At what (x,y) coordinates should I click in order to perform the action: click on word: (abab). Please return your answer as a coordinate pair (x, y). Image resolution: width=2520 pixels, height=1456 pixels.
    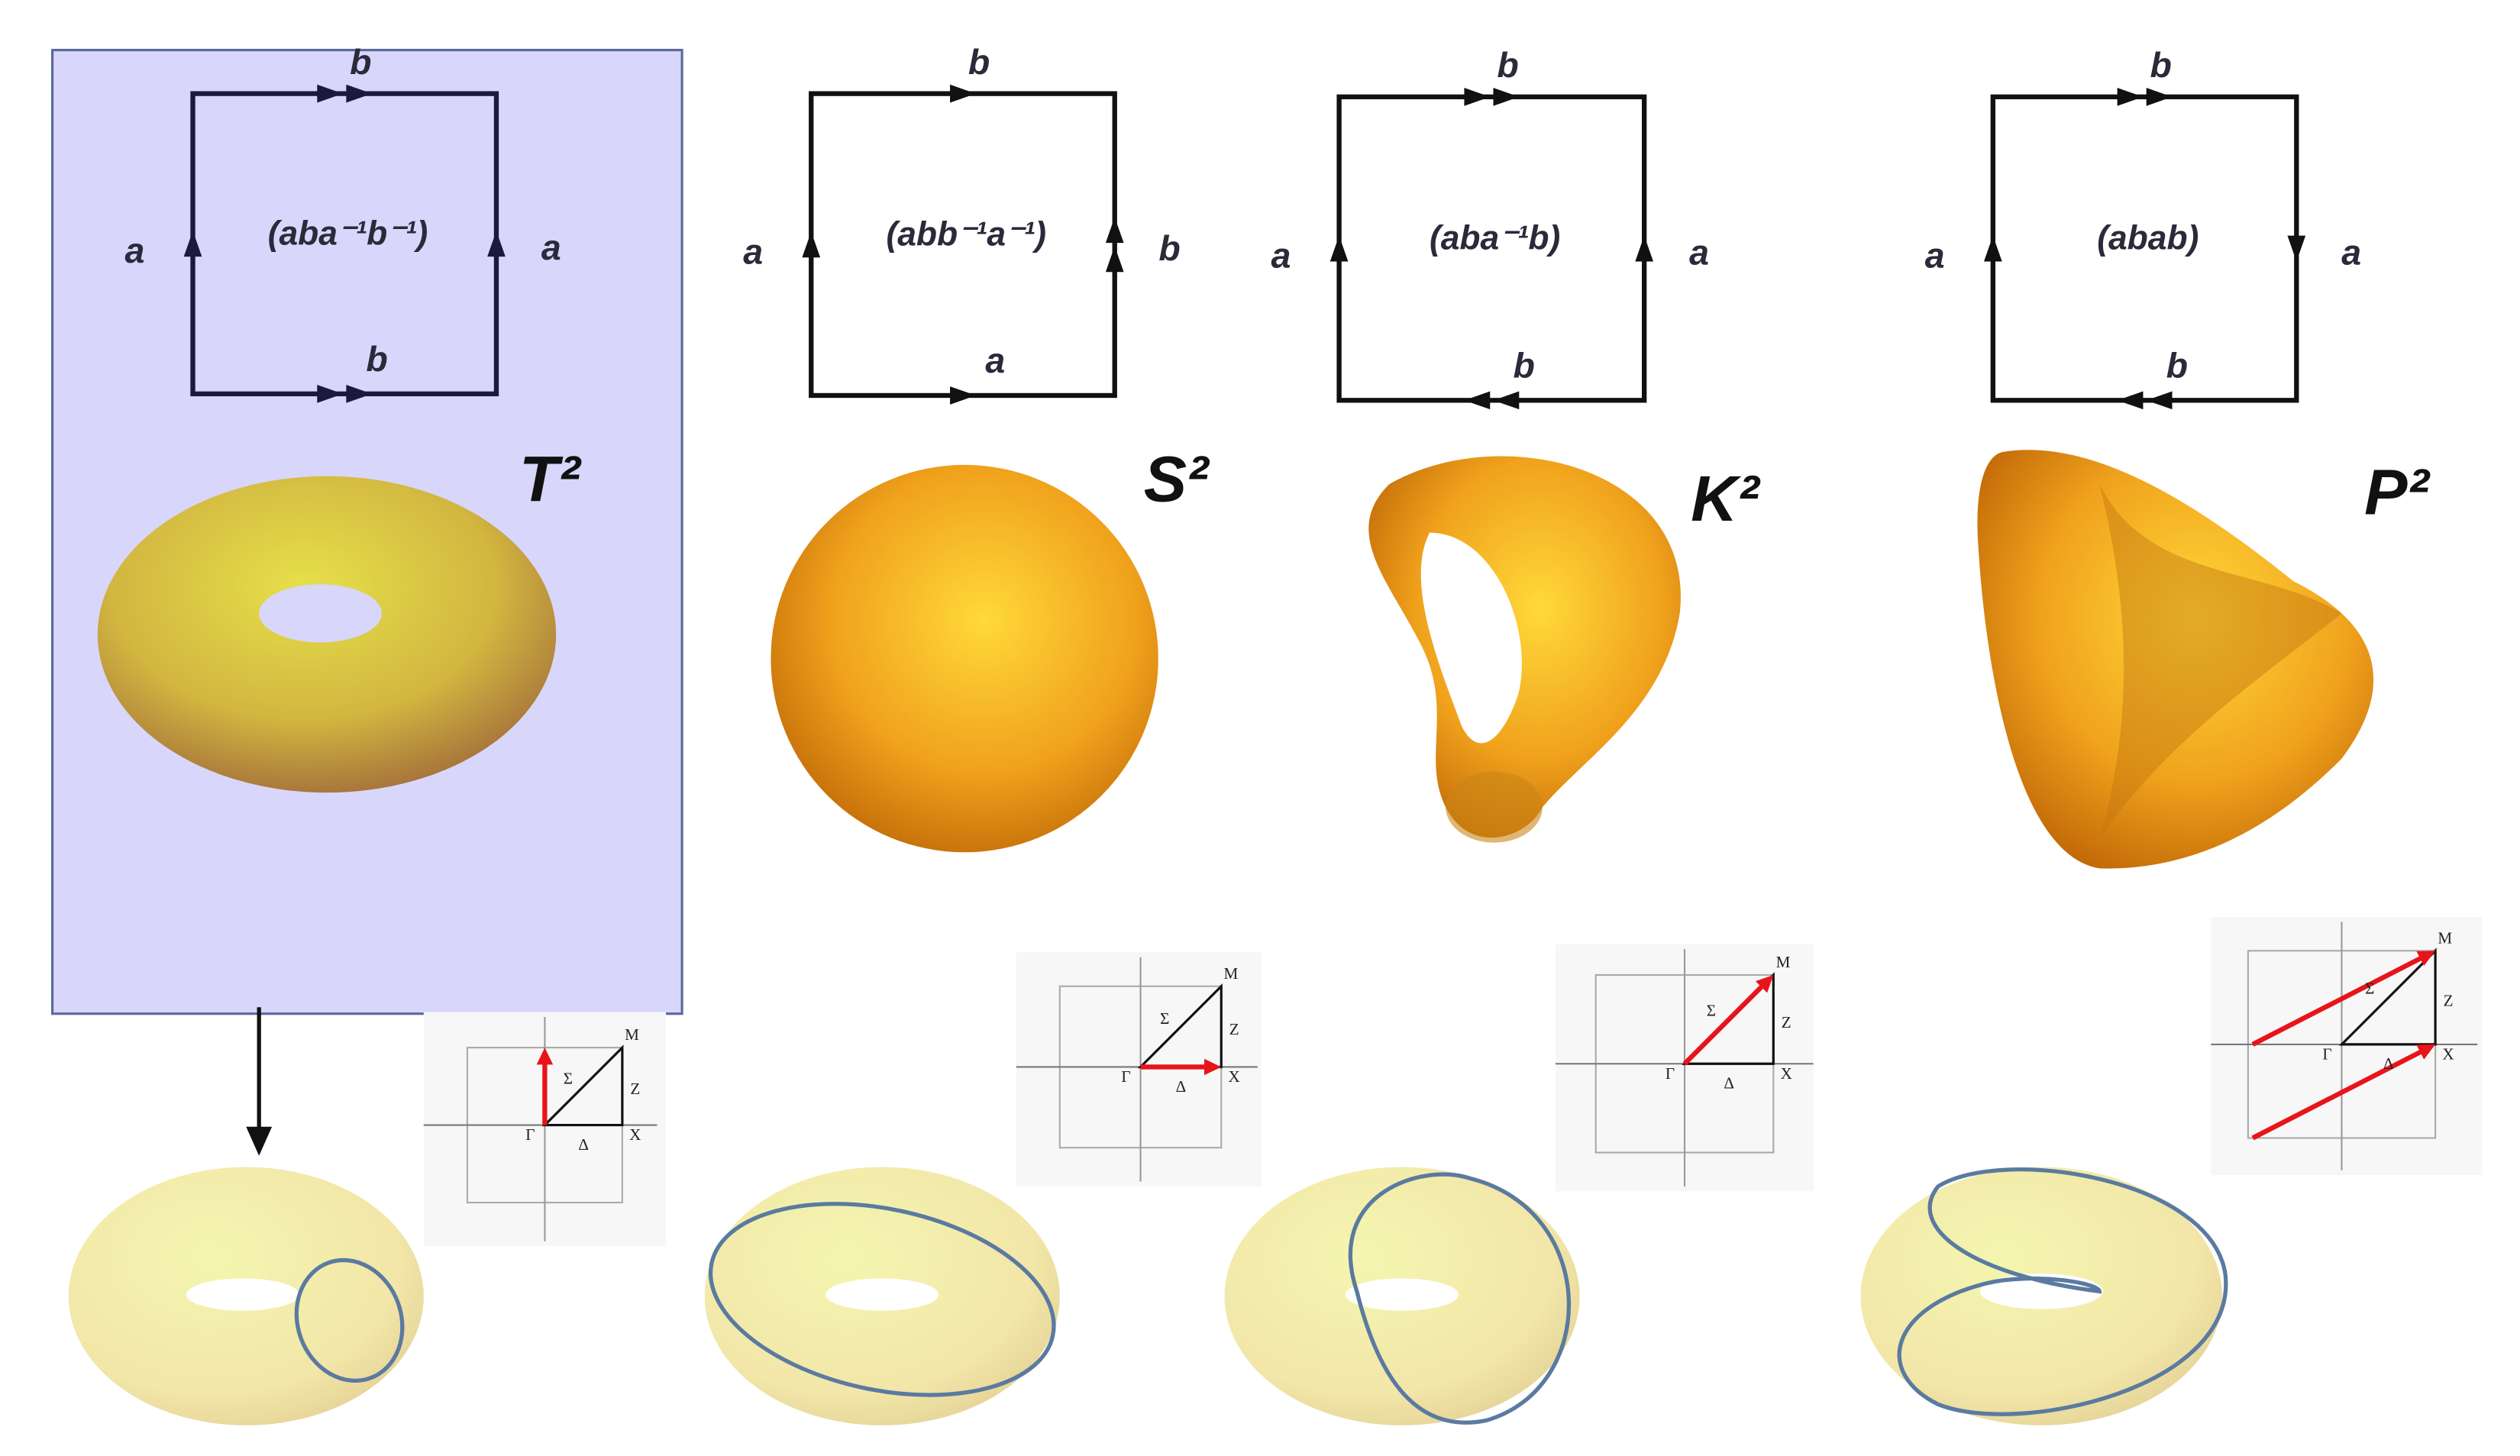
    Looking at the image, I should click on (2148, 238).